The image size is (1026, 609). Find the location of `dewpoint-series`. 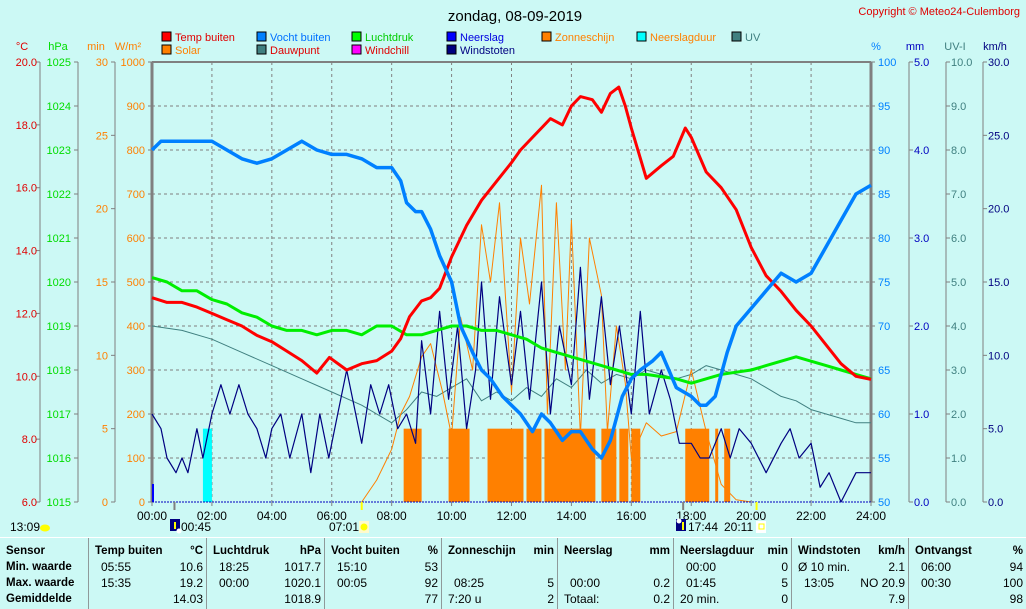

dewpoint-series is located at coordinates (511, 374).